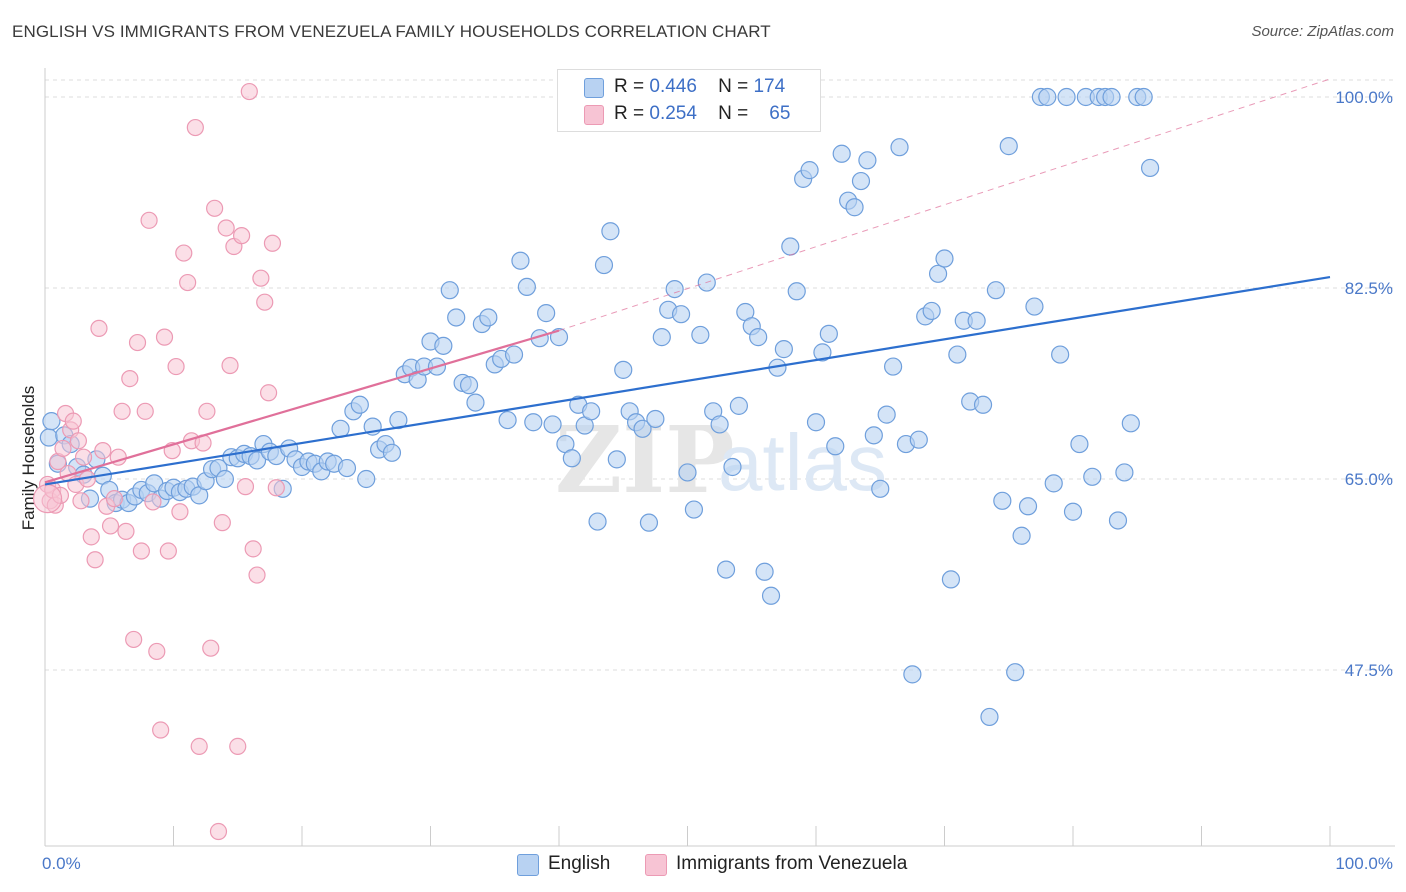  What do you see at coordinates (61, 863) in the screenshot?
I see `x-tick-label: 0.0%` at bounding box center [61, 863].